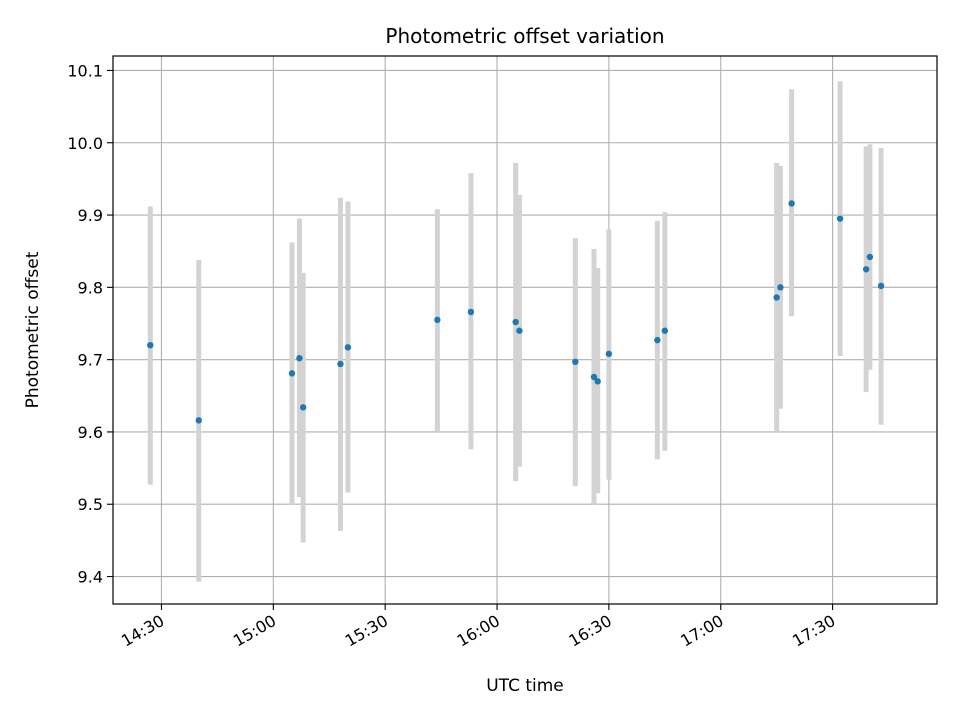 The width and height of the screenshot is (960, 720). I want to click on y-tick-label: 9.9, so click(90, 215).